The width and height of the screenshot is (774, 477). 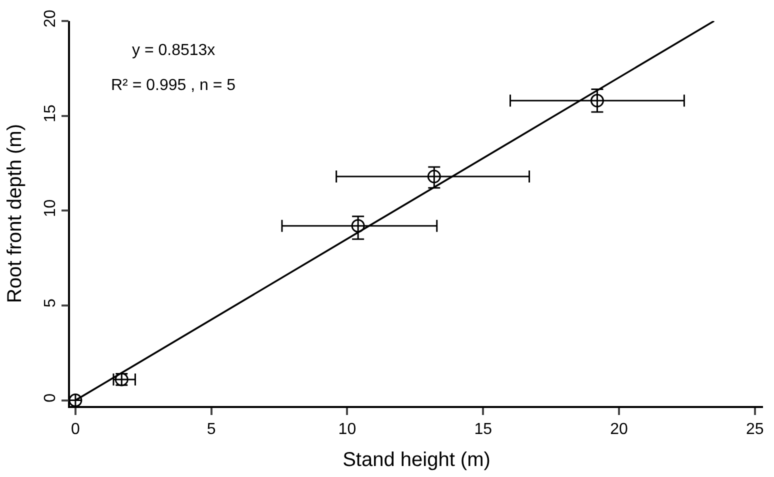 What do you see at coordinates (211, 429) in the screenshot?
I see `x-tick-label: 5` at bounding box center [211, 429].